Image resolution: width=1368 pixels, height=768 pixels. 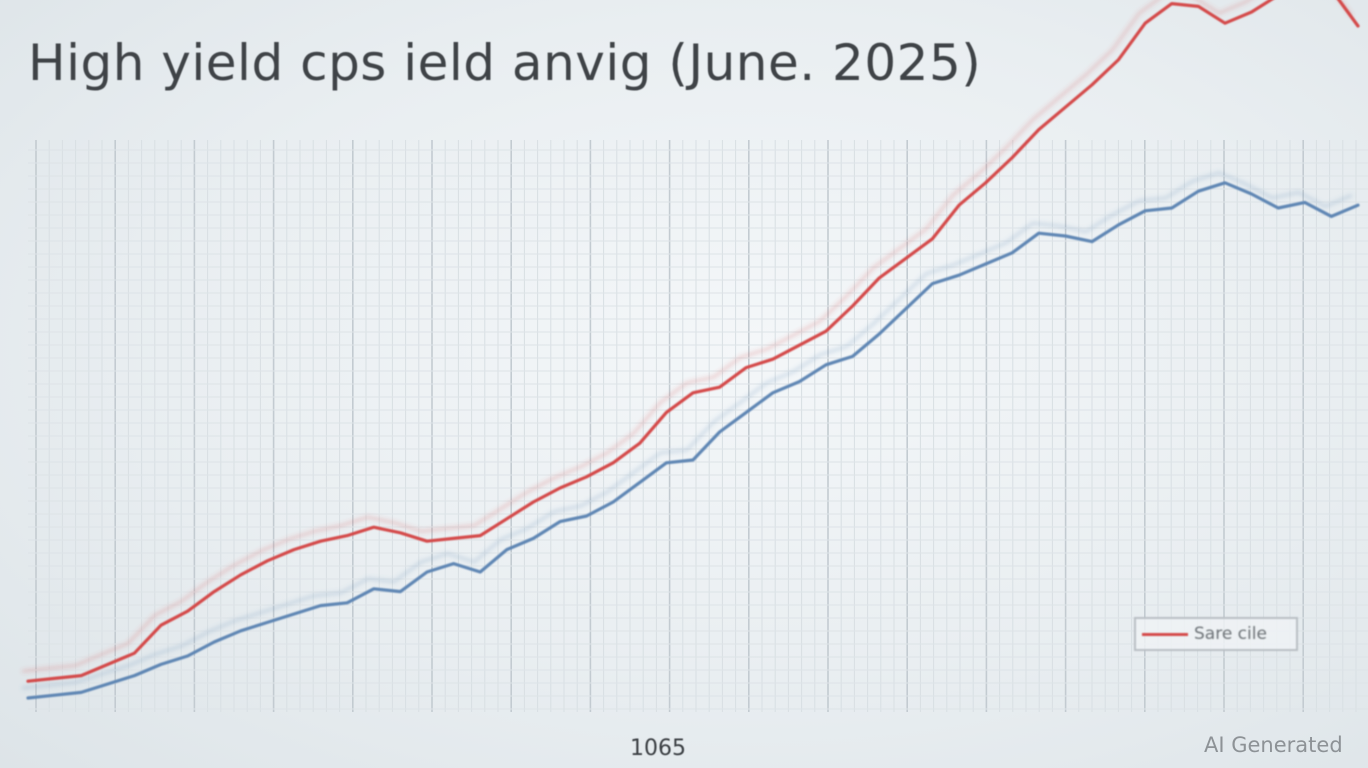 I want to click on legend-swatch-red, so click(x=1165, y=634).